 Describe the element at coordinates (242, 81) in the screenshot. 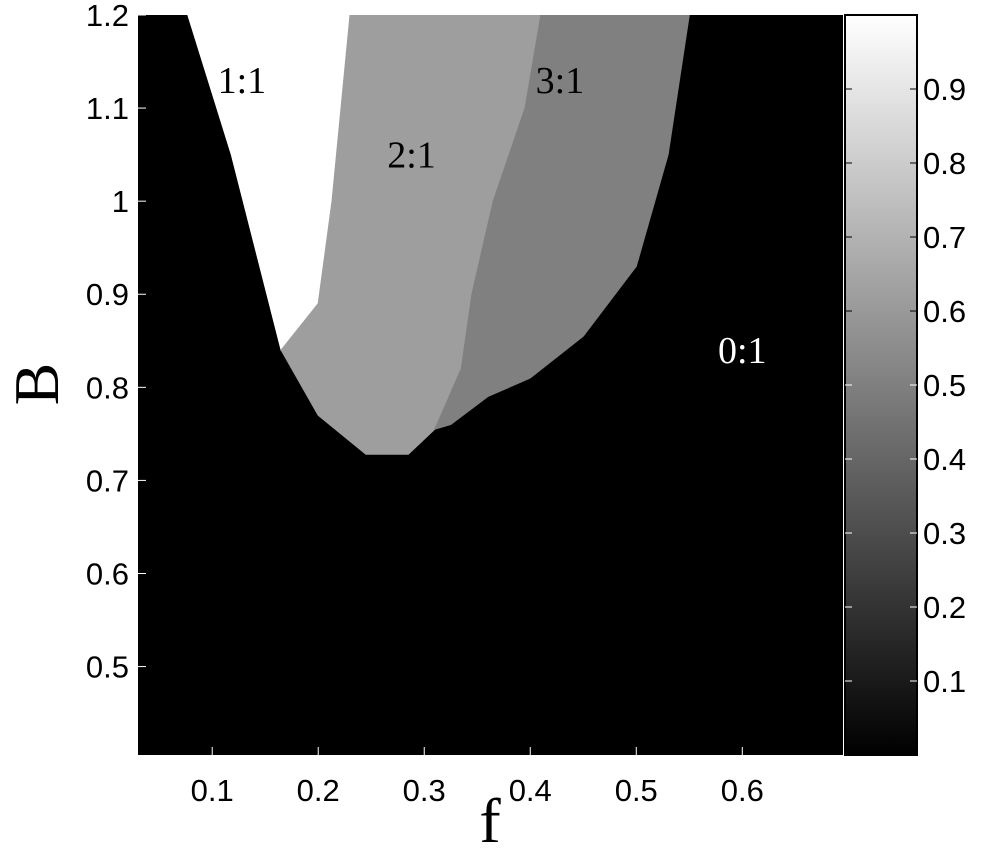

I see `region-label-1-1: 1:1` at that location.